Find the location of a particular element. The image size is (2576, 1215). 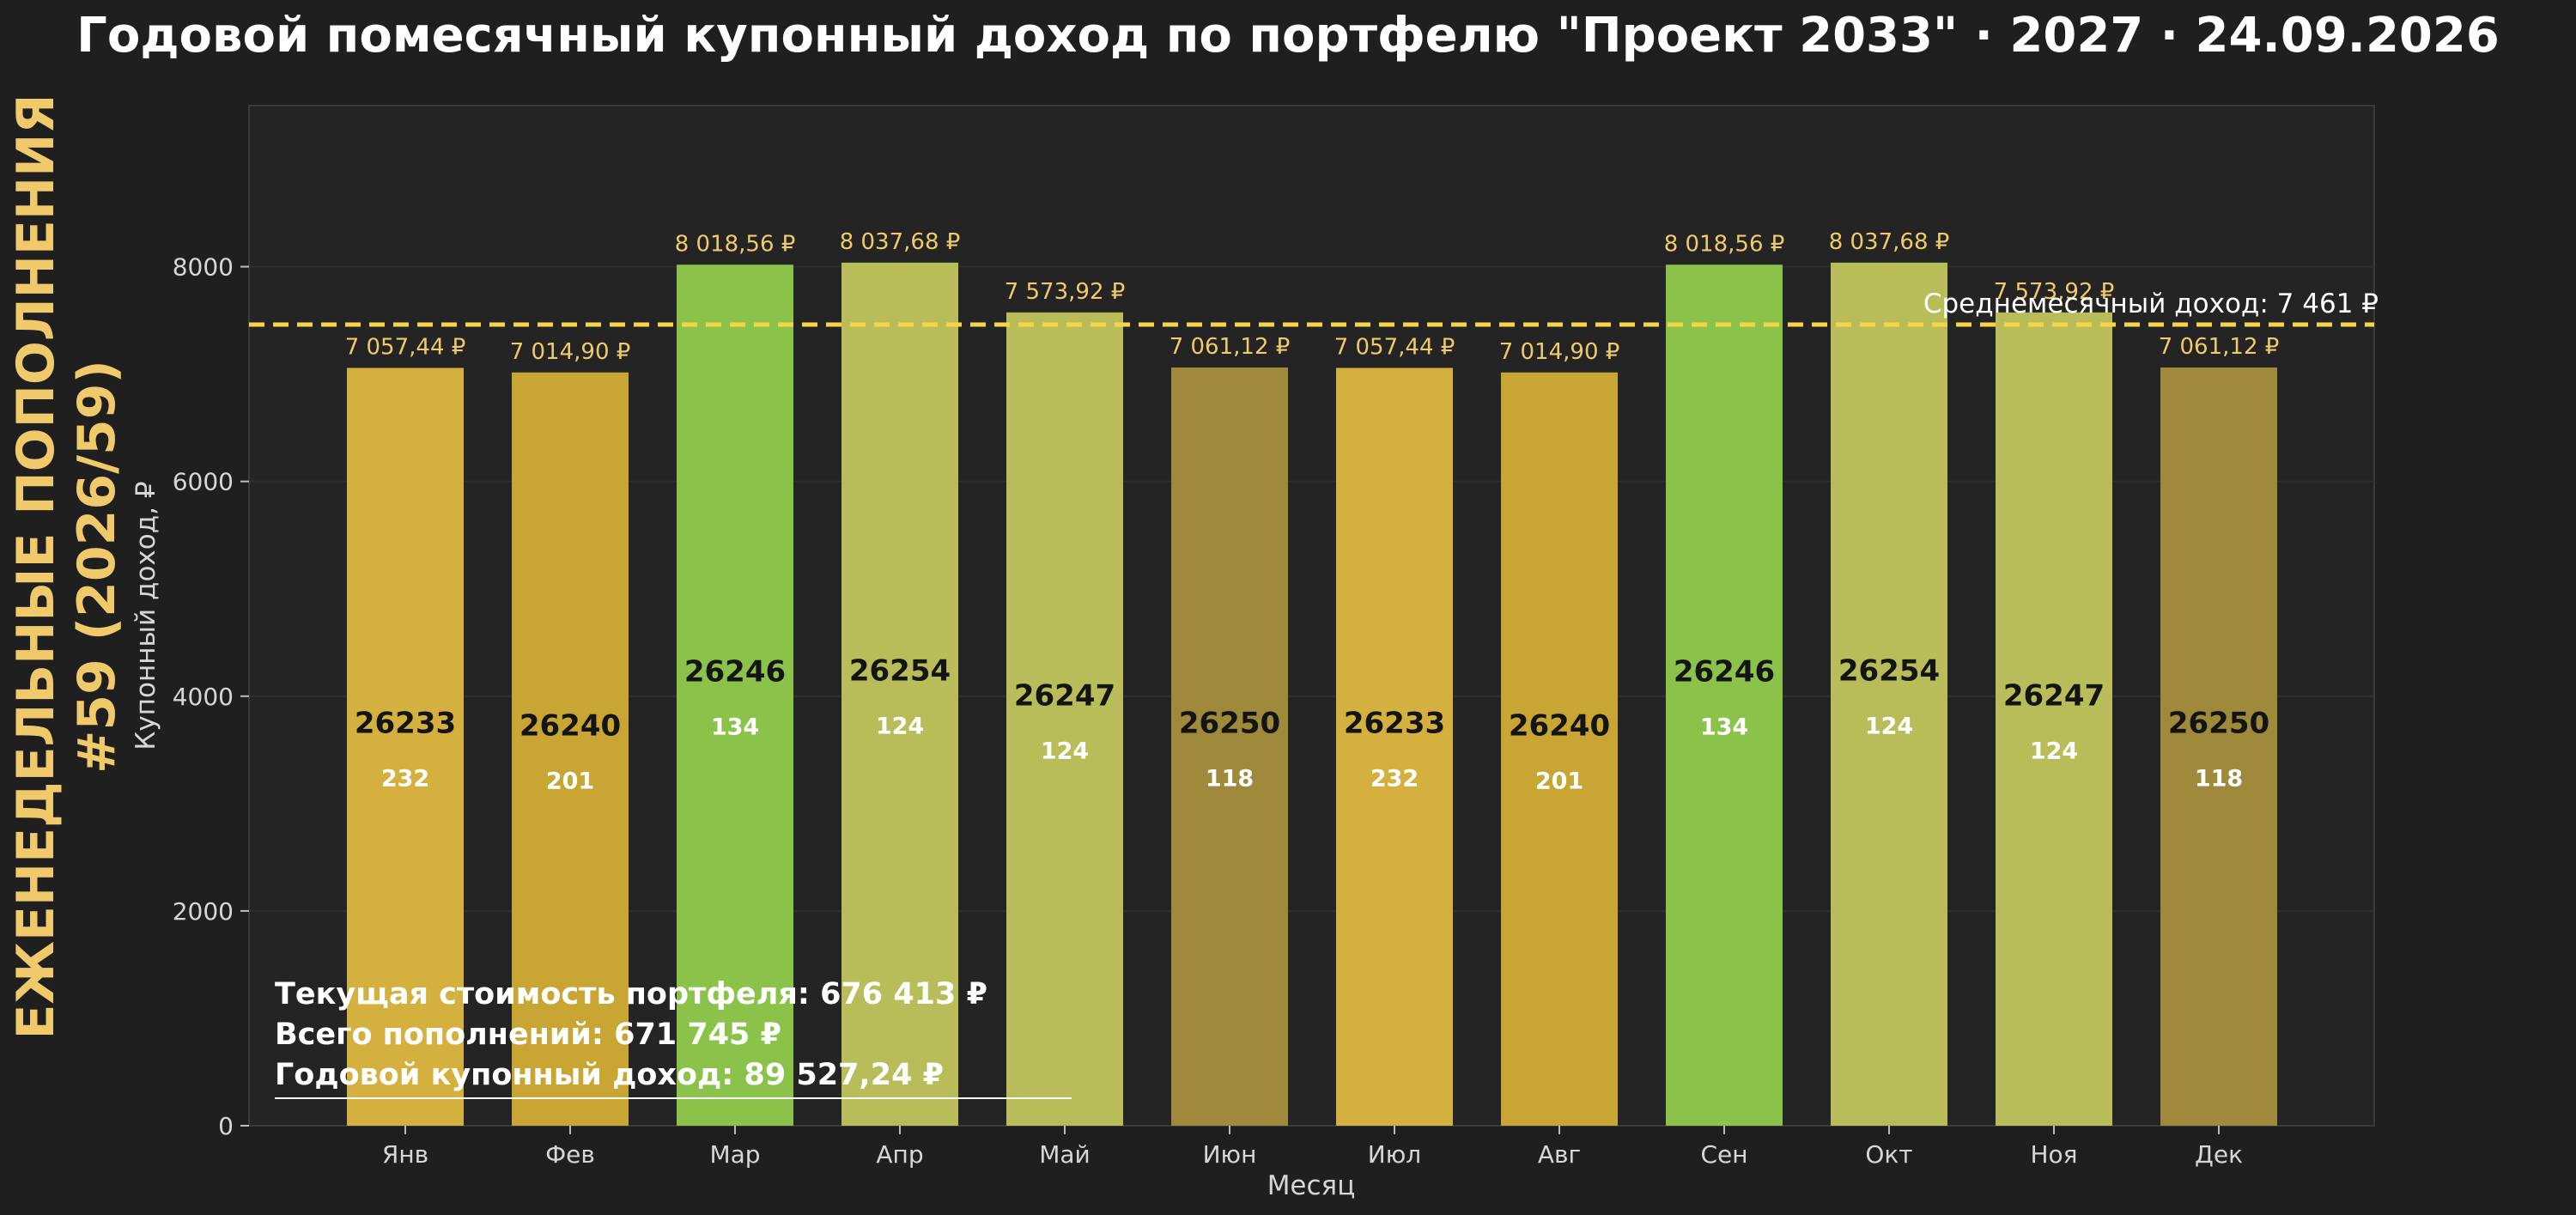

x-axis-ticks: Янв Фев Мар Апр Май Июн Июл Авг Сен Окт Ноя Дек is located at coordinates (1312, 1147).